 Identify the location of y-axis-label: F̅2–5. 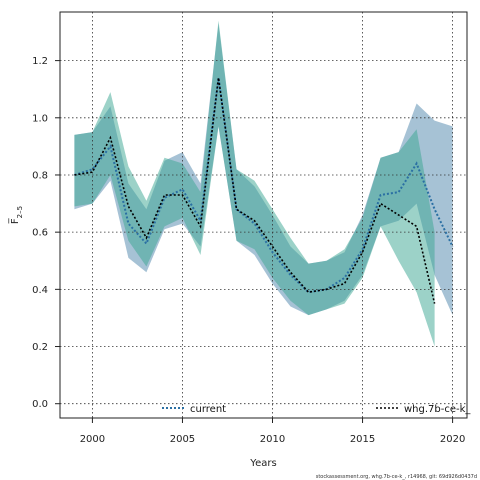
(16, 215).